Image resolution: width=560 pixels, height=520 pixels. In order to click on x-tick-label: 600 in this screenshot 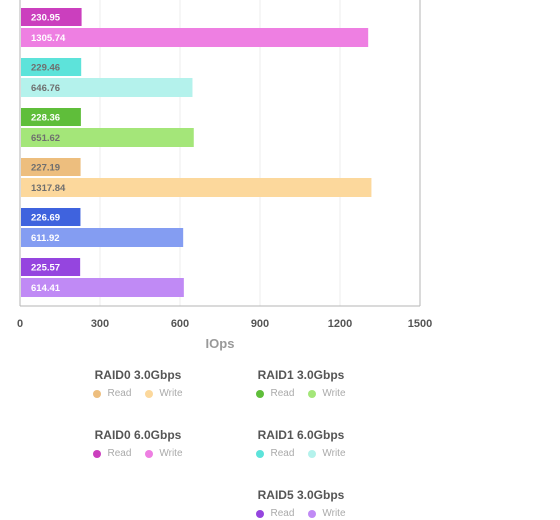, I will do `click(180, 324)`.